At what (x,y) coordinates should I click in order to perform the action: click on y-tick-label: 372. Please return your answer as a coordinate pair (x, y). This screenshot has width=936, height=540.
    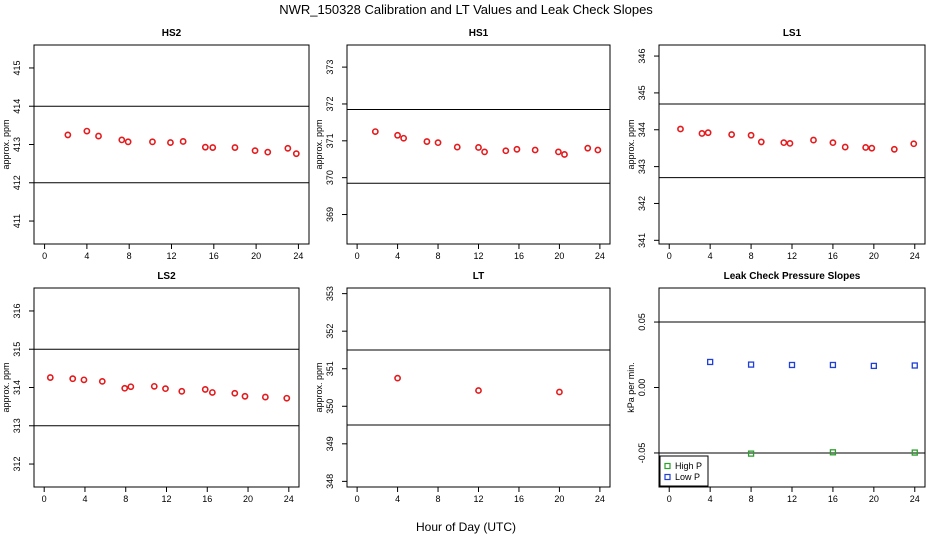
    Looking at the image, I should click on (330, 103).